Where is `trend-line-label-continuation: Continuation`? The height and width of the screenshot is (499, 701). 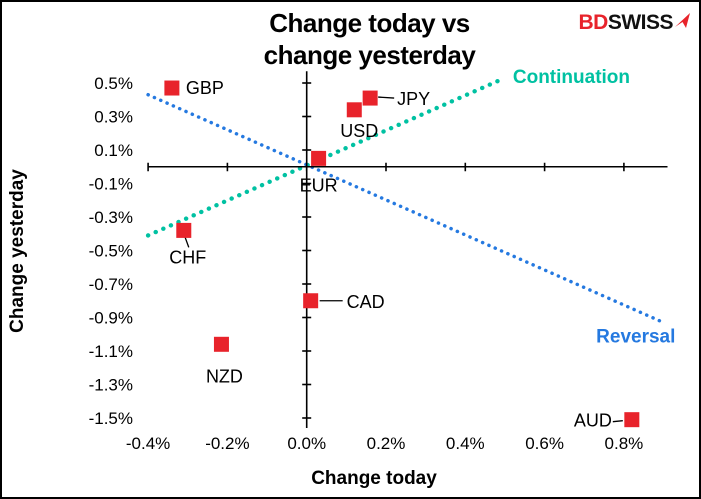
trend-line-label-continuation: Continuation is located at coordinates (571, 77).